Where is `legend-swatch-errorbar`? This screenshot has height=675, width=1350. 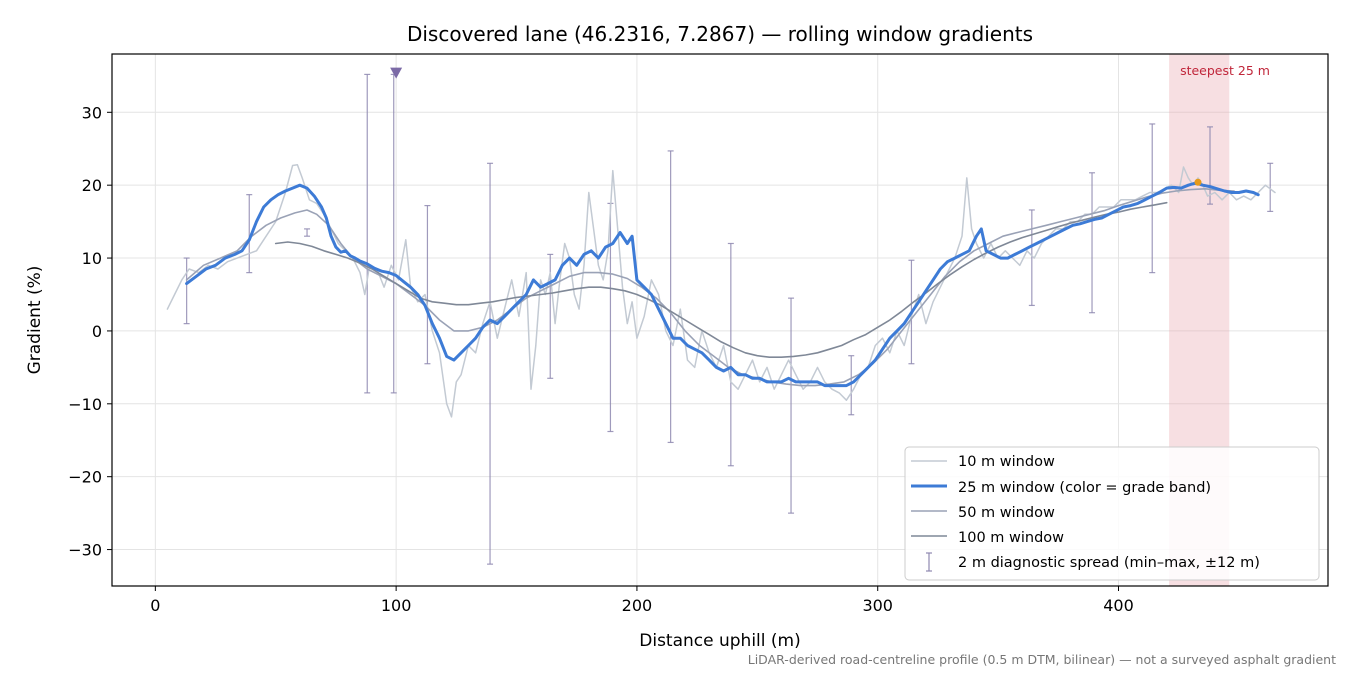
legend-swatch-errorbar is located at coordinates (929, 562).